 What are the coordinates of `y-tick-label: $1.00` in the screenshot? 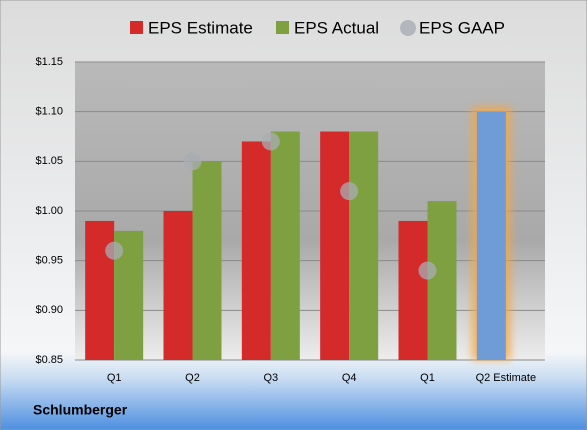 It's located at (49, 211).